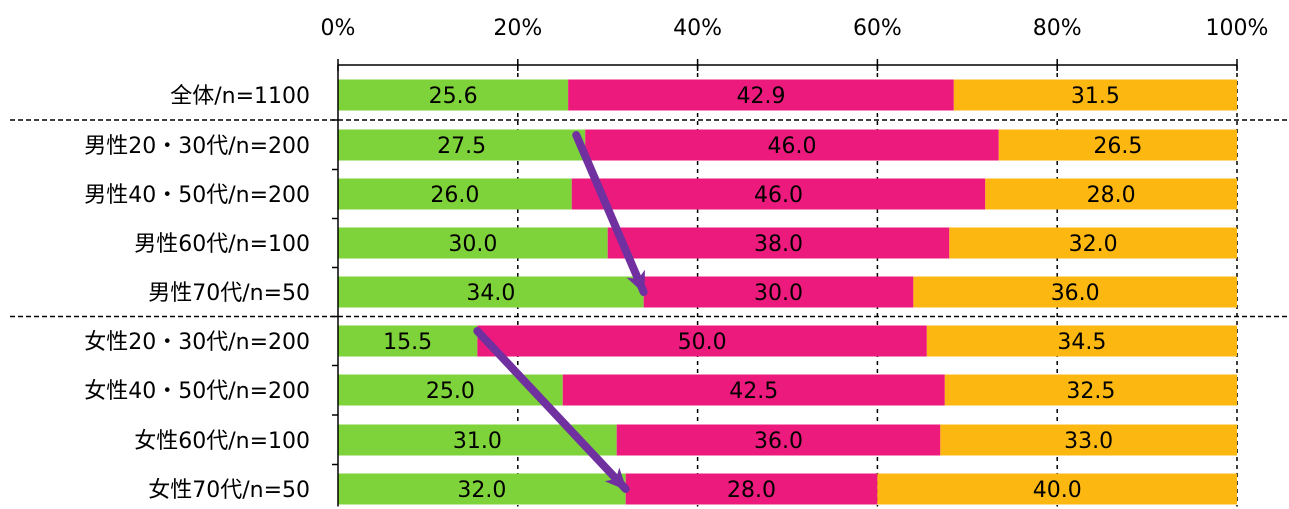 Image resolution: width=1289 pixels, height=509 pixels. I want to click on category-label: 男性40・50代/n=200, so click(197, 195).